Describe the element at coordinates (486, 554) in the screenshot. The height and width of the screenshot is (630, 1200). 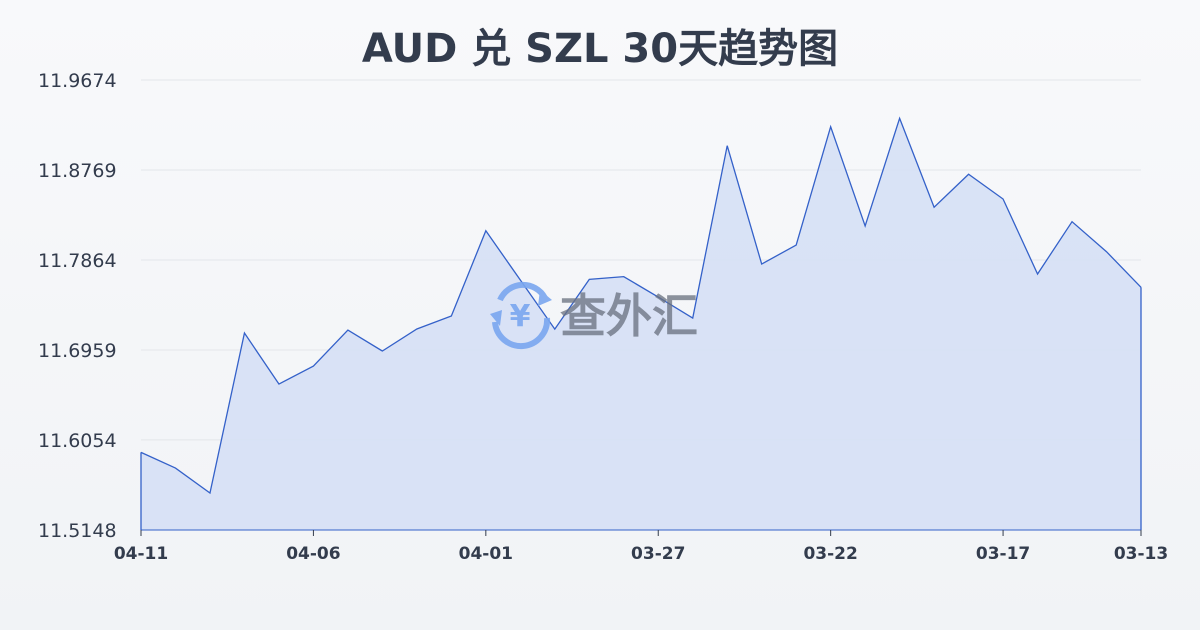
I see `x-tick-label: 04-01` at that location.